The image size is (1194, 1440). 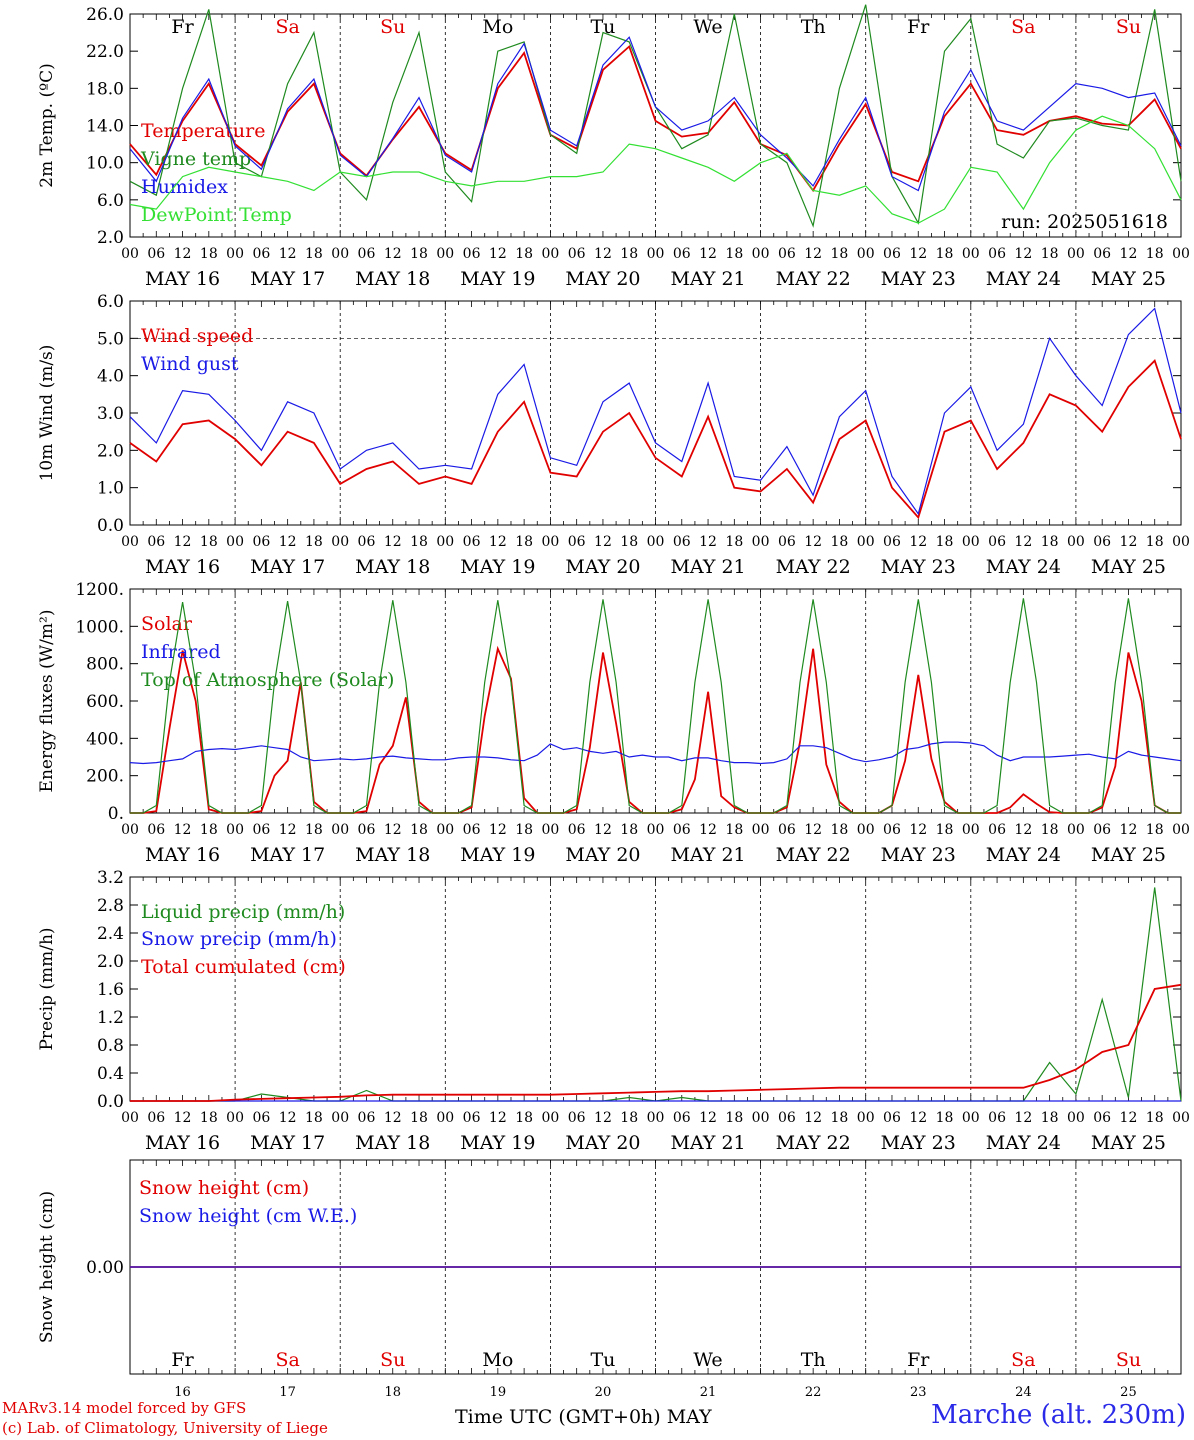 What do you see at coordinates (813, 27) in the screenshot?
I see `weekday-label: Th` at bounding box center [813, 27].